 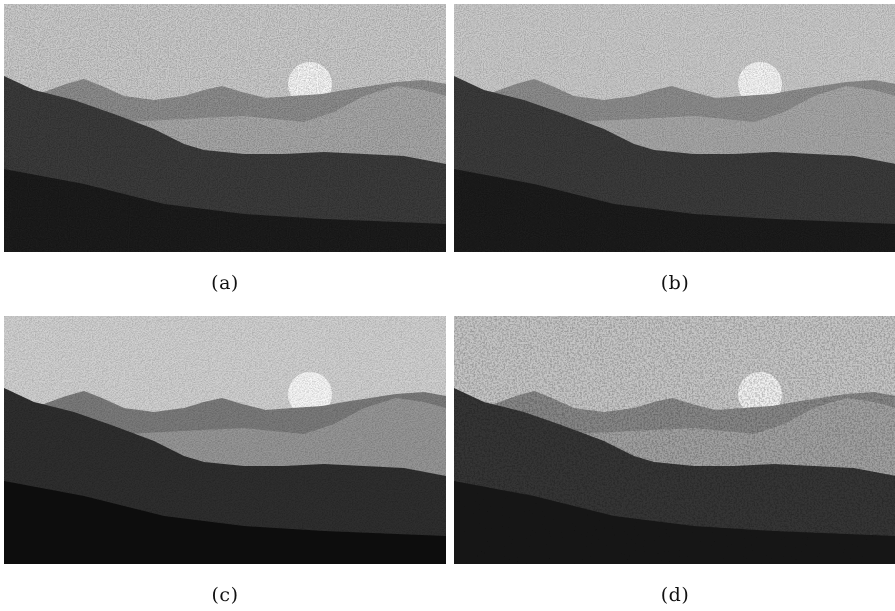 I want to click on caption-c: (c), so click(x=225, y=595).